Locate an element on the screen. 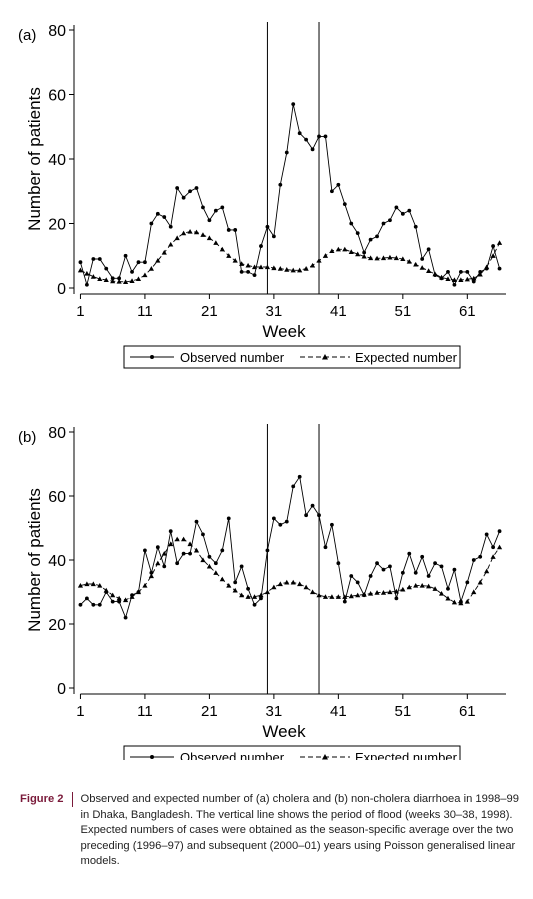  x-tick-label: 41 is located at coordinates (338, 311).